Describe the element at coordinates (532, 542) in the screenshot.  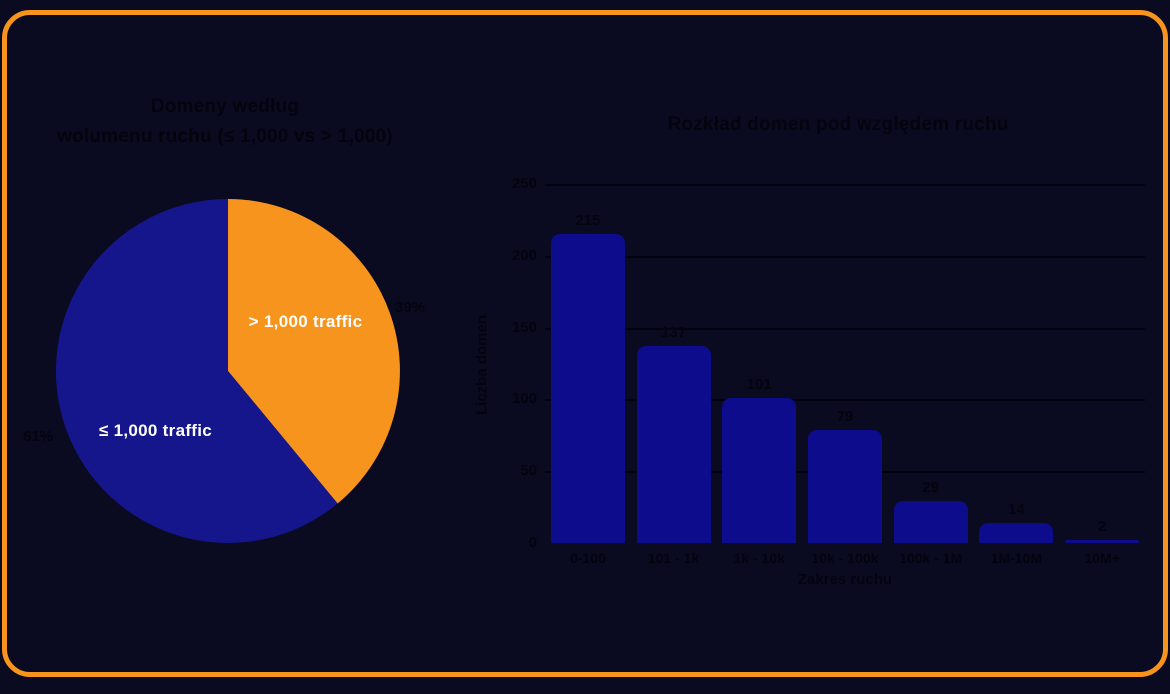
I see `y-axis-tick-label: 0` at that location.